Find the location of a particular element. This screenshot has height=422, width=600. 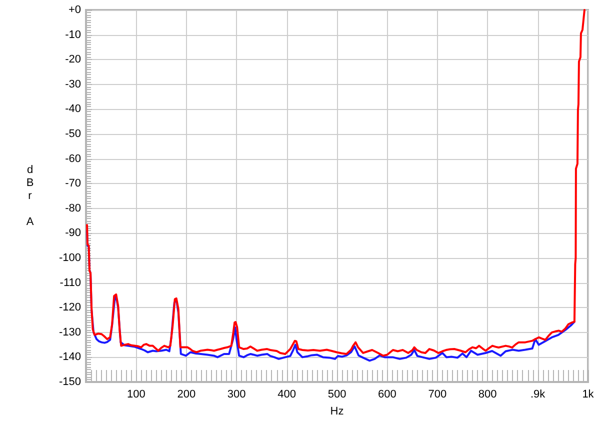

y-tick-label: -90 is located at coordinates (73, 233).